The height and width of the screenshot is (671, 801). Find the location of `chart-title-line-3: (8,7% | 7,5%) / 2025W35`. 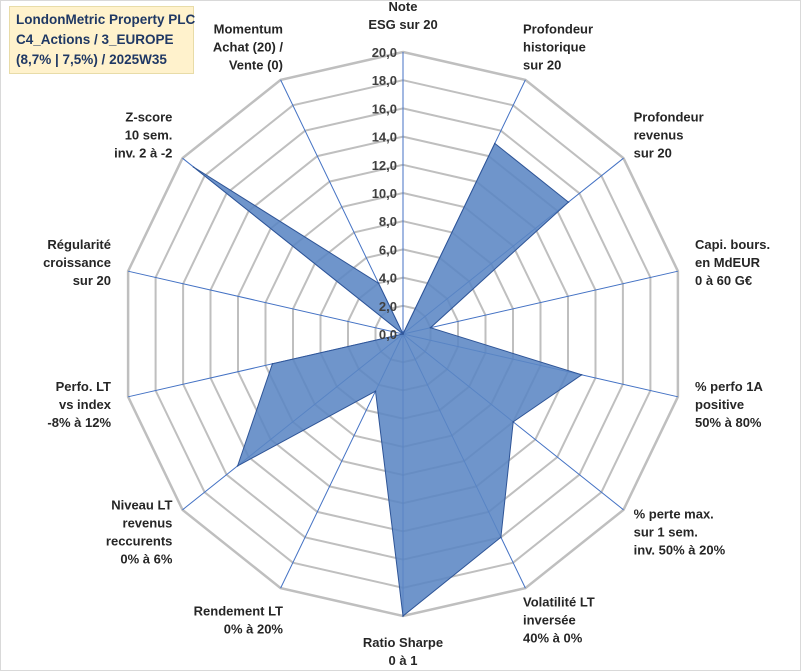

chart-title-line-3: (8,7% | 7,5%) / 2025W35 is located at coordinates (91, 59).